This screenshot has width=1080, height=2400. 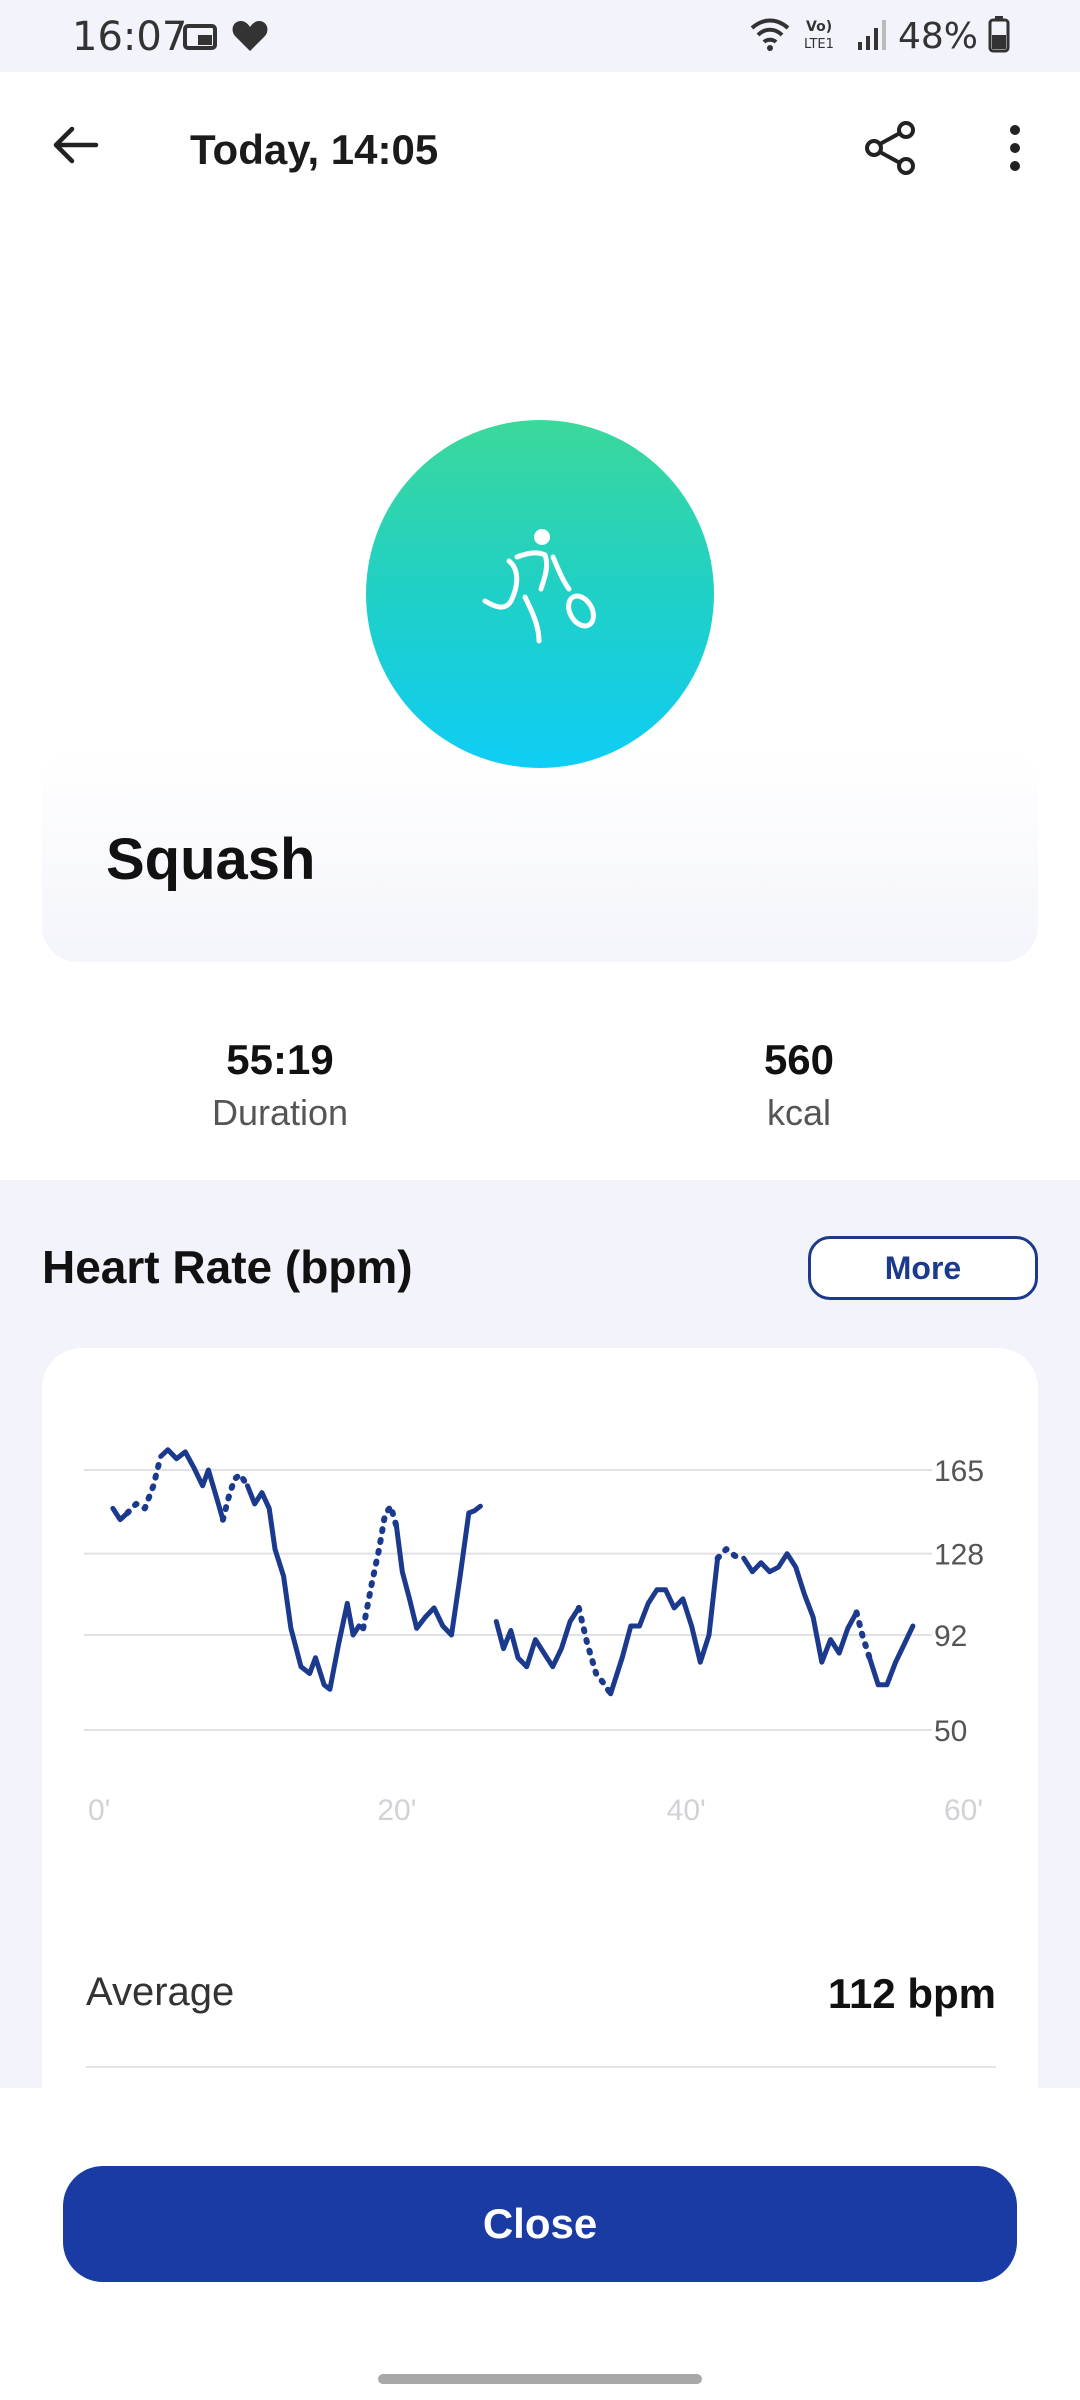 I want to click on picture-in-notification-icon, so click(x=202, y=38).